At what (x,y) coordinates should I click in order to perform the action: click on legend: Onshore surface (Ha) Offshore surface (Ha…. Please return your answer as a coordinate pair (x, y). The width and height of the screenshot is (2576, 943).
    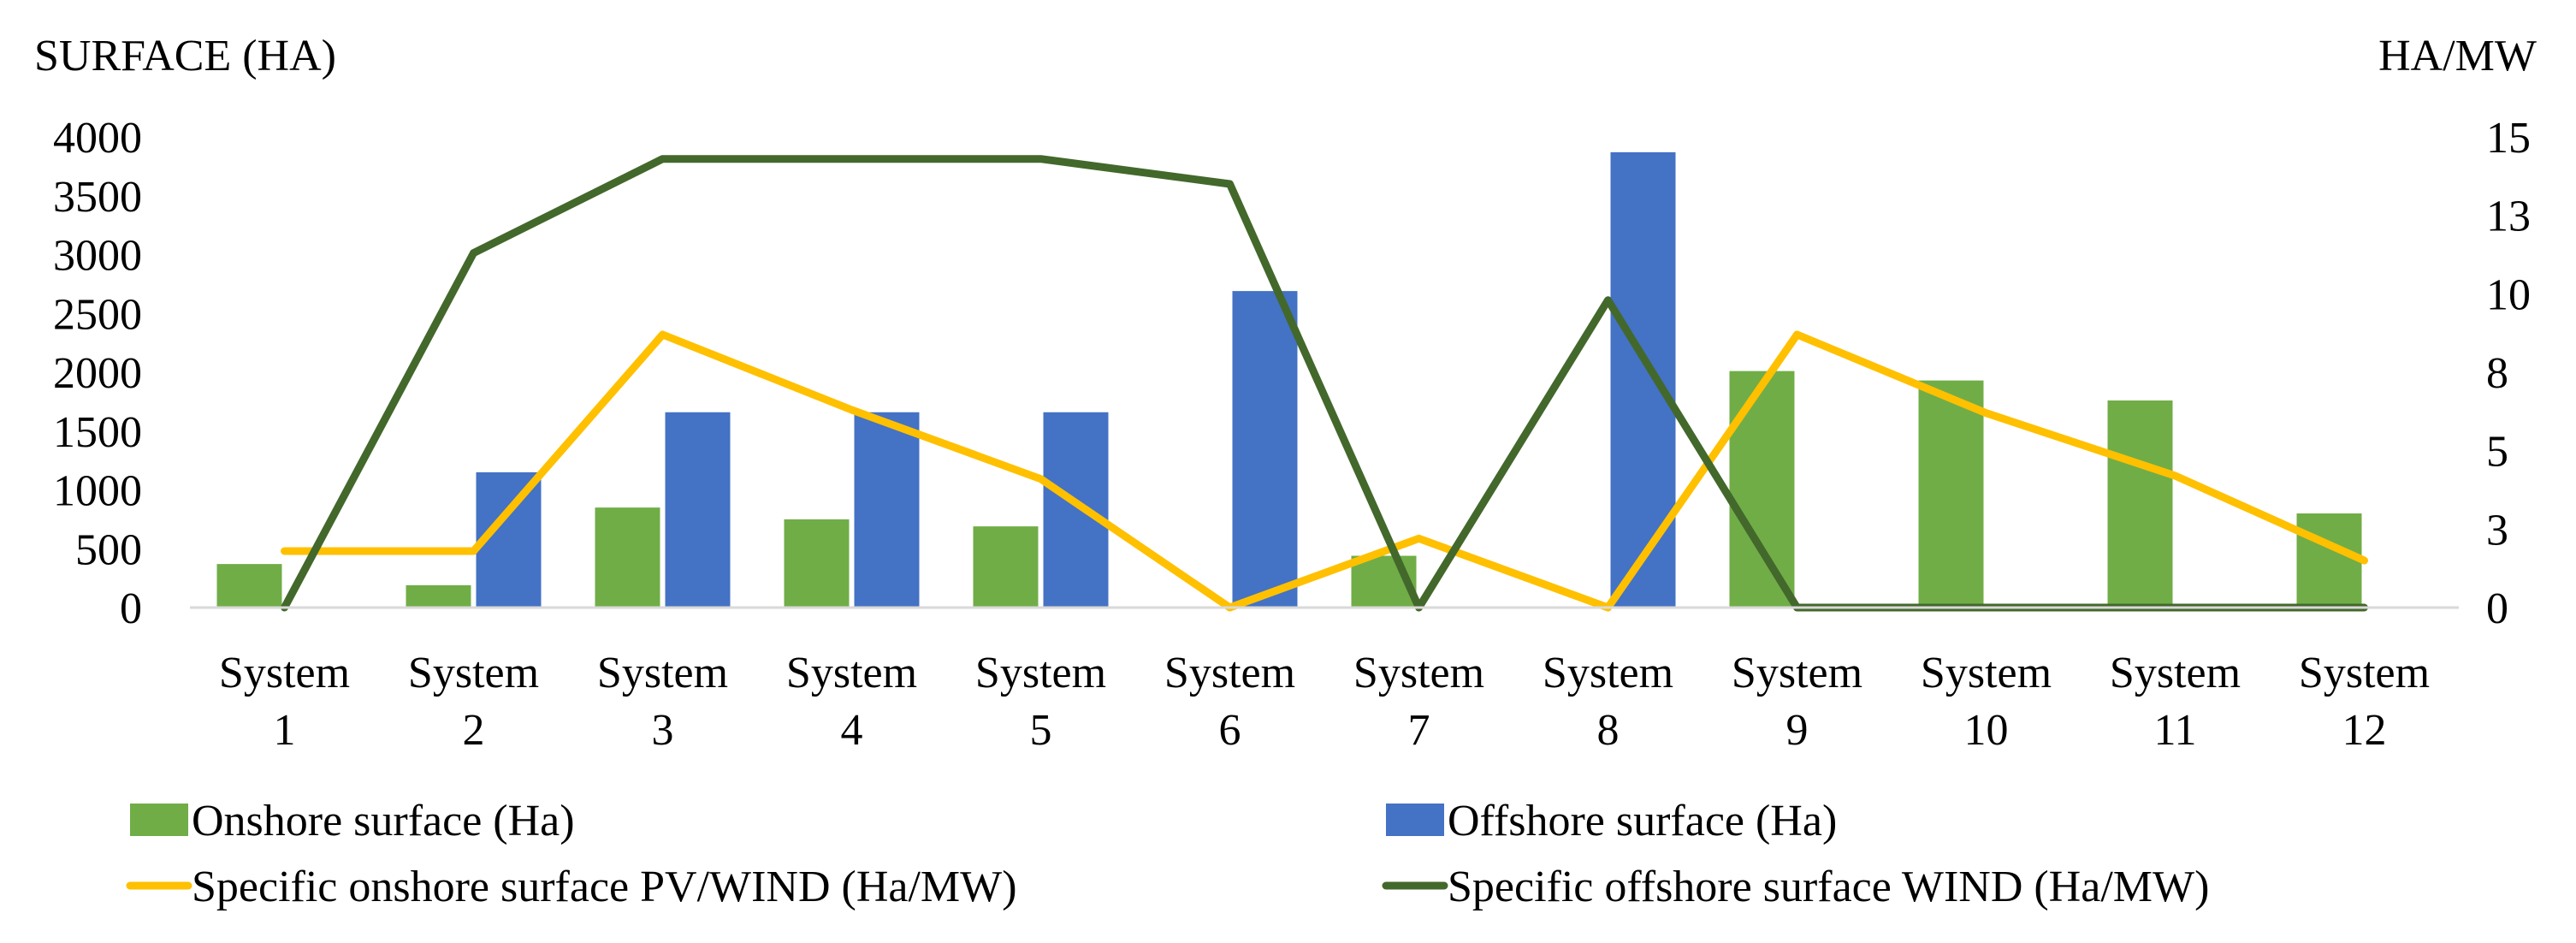
    Looking at the image, I should click on (1167, 854).